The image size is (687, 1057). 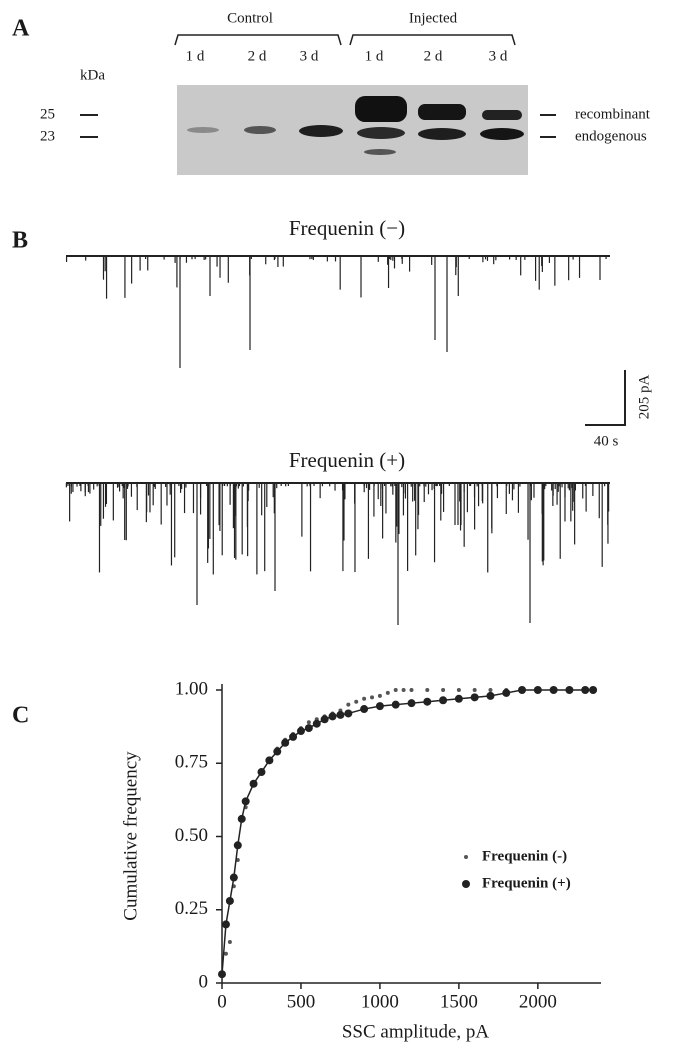 I want to click on panel-label: A, so click(x=21, y=29).